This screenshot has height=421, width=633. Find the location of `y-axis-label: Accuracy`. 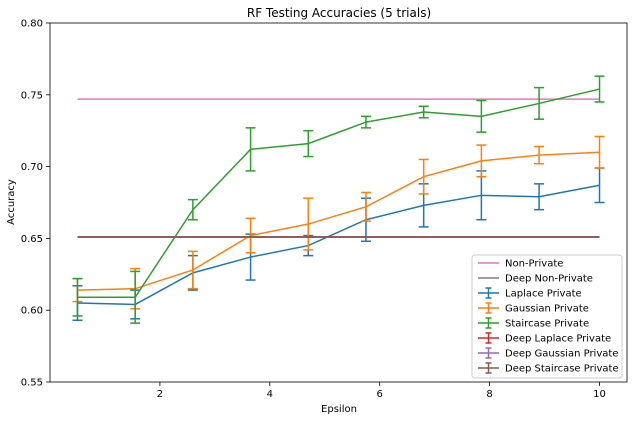

y-axis-label: Accuracy is located at coordinates (11, 202).